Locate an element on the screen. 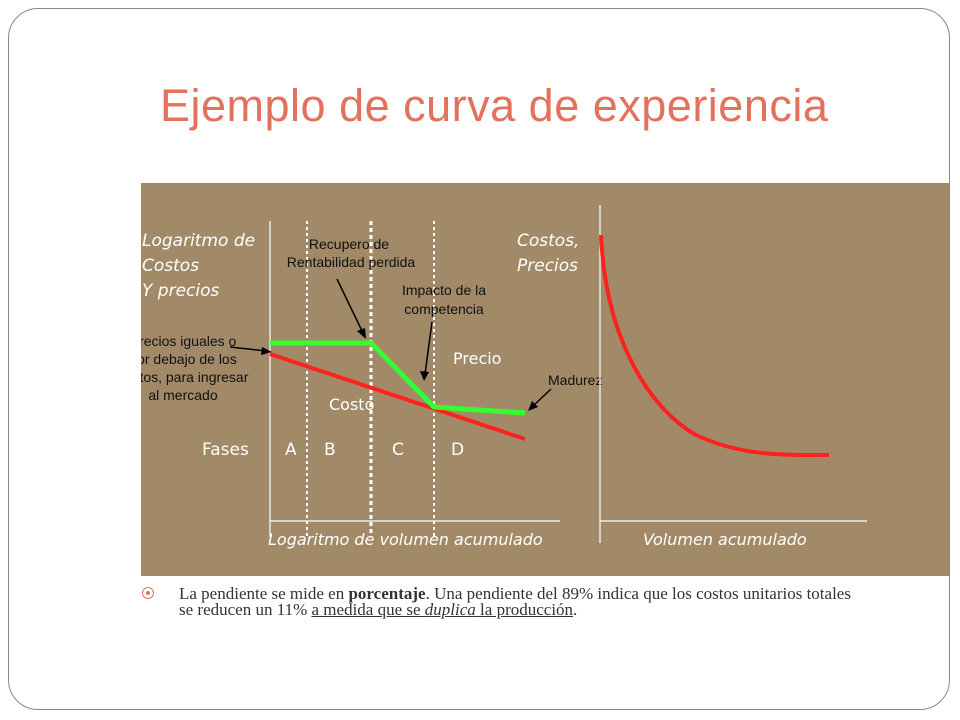 The width and height of the screenshot is (960, 720). arrow-recupero is located at coordinates (350, 306).